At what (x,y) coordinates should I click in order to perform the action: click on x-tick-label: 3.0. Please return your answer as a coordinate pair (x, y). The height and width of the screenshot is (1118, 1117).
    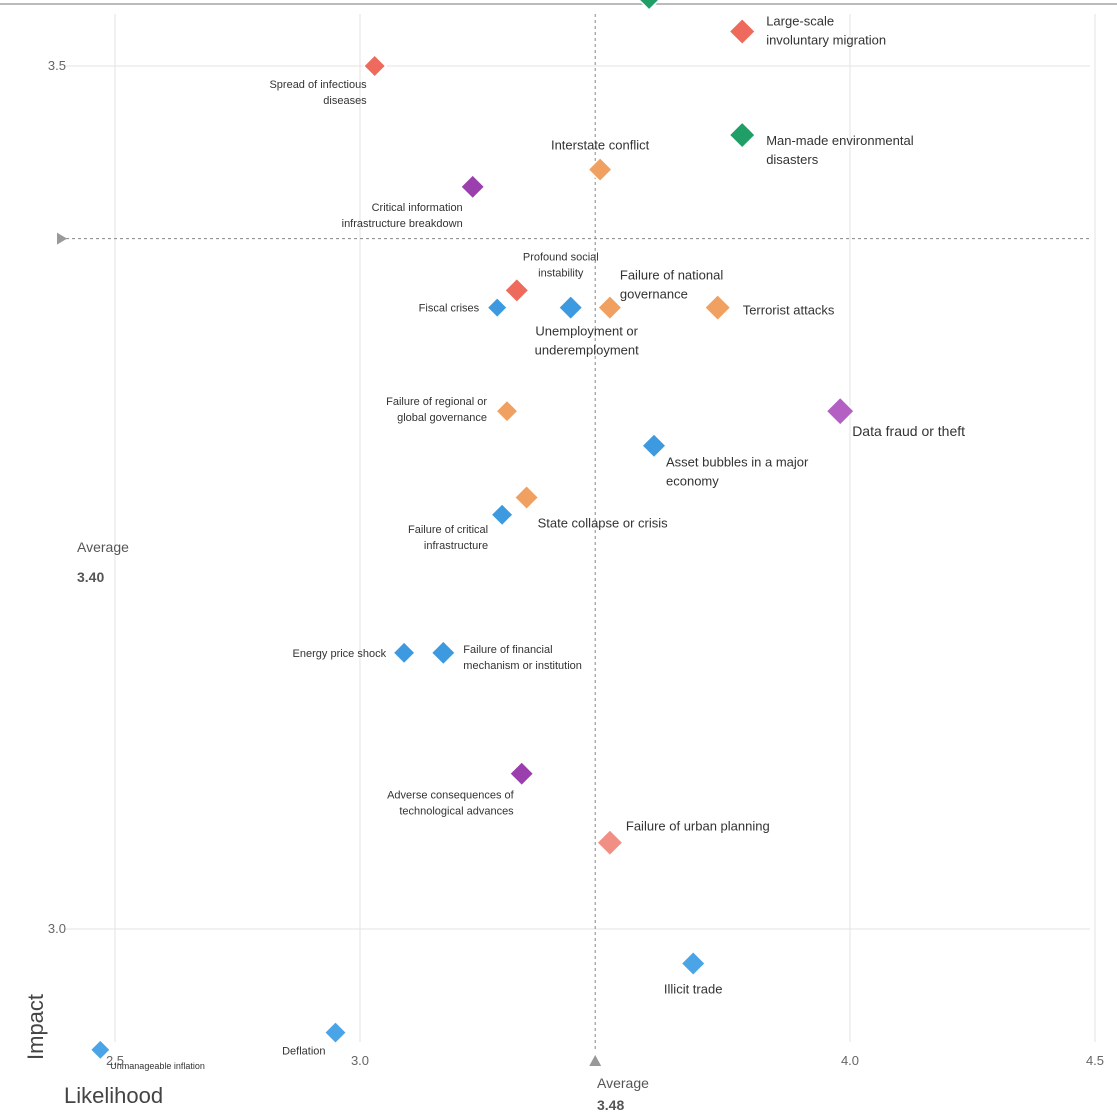
    Looking at the image, I should click on (360, 1060).